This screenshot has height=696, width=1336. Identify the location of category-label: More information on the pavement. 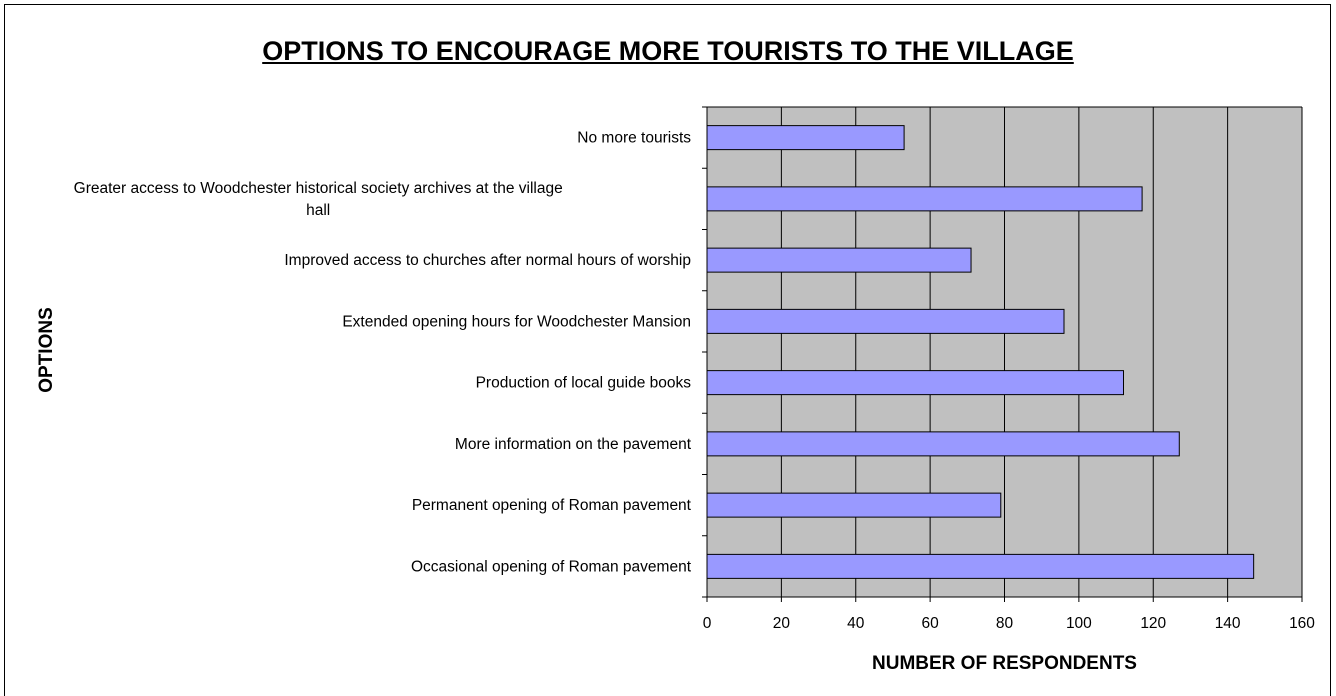
(573, 444).